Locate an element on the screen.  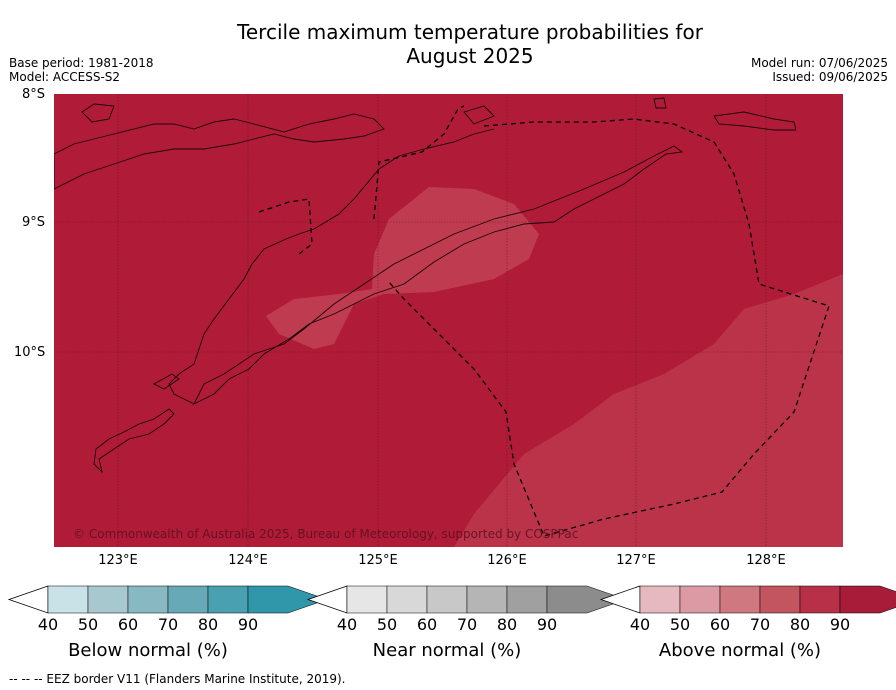
semau-island is located at coordinates (166, 381).